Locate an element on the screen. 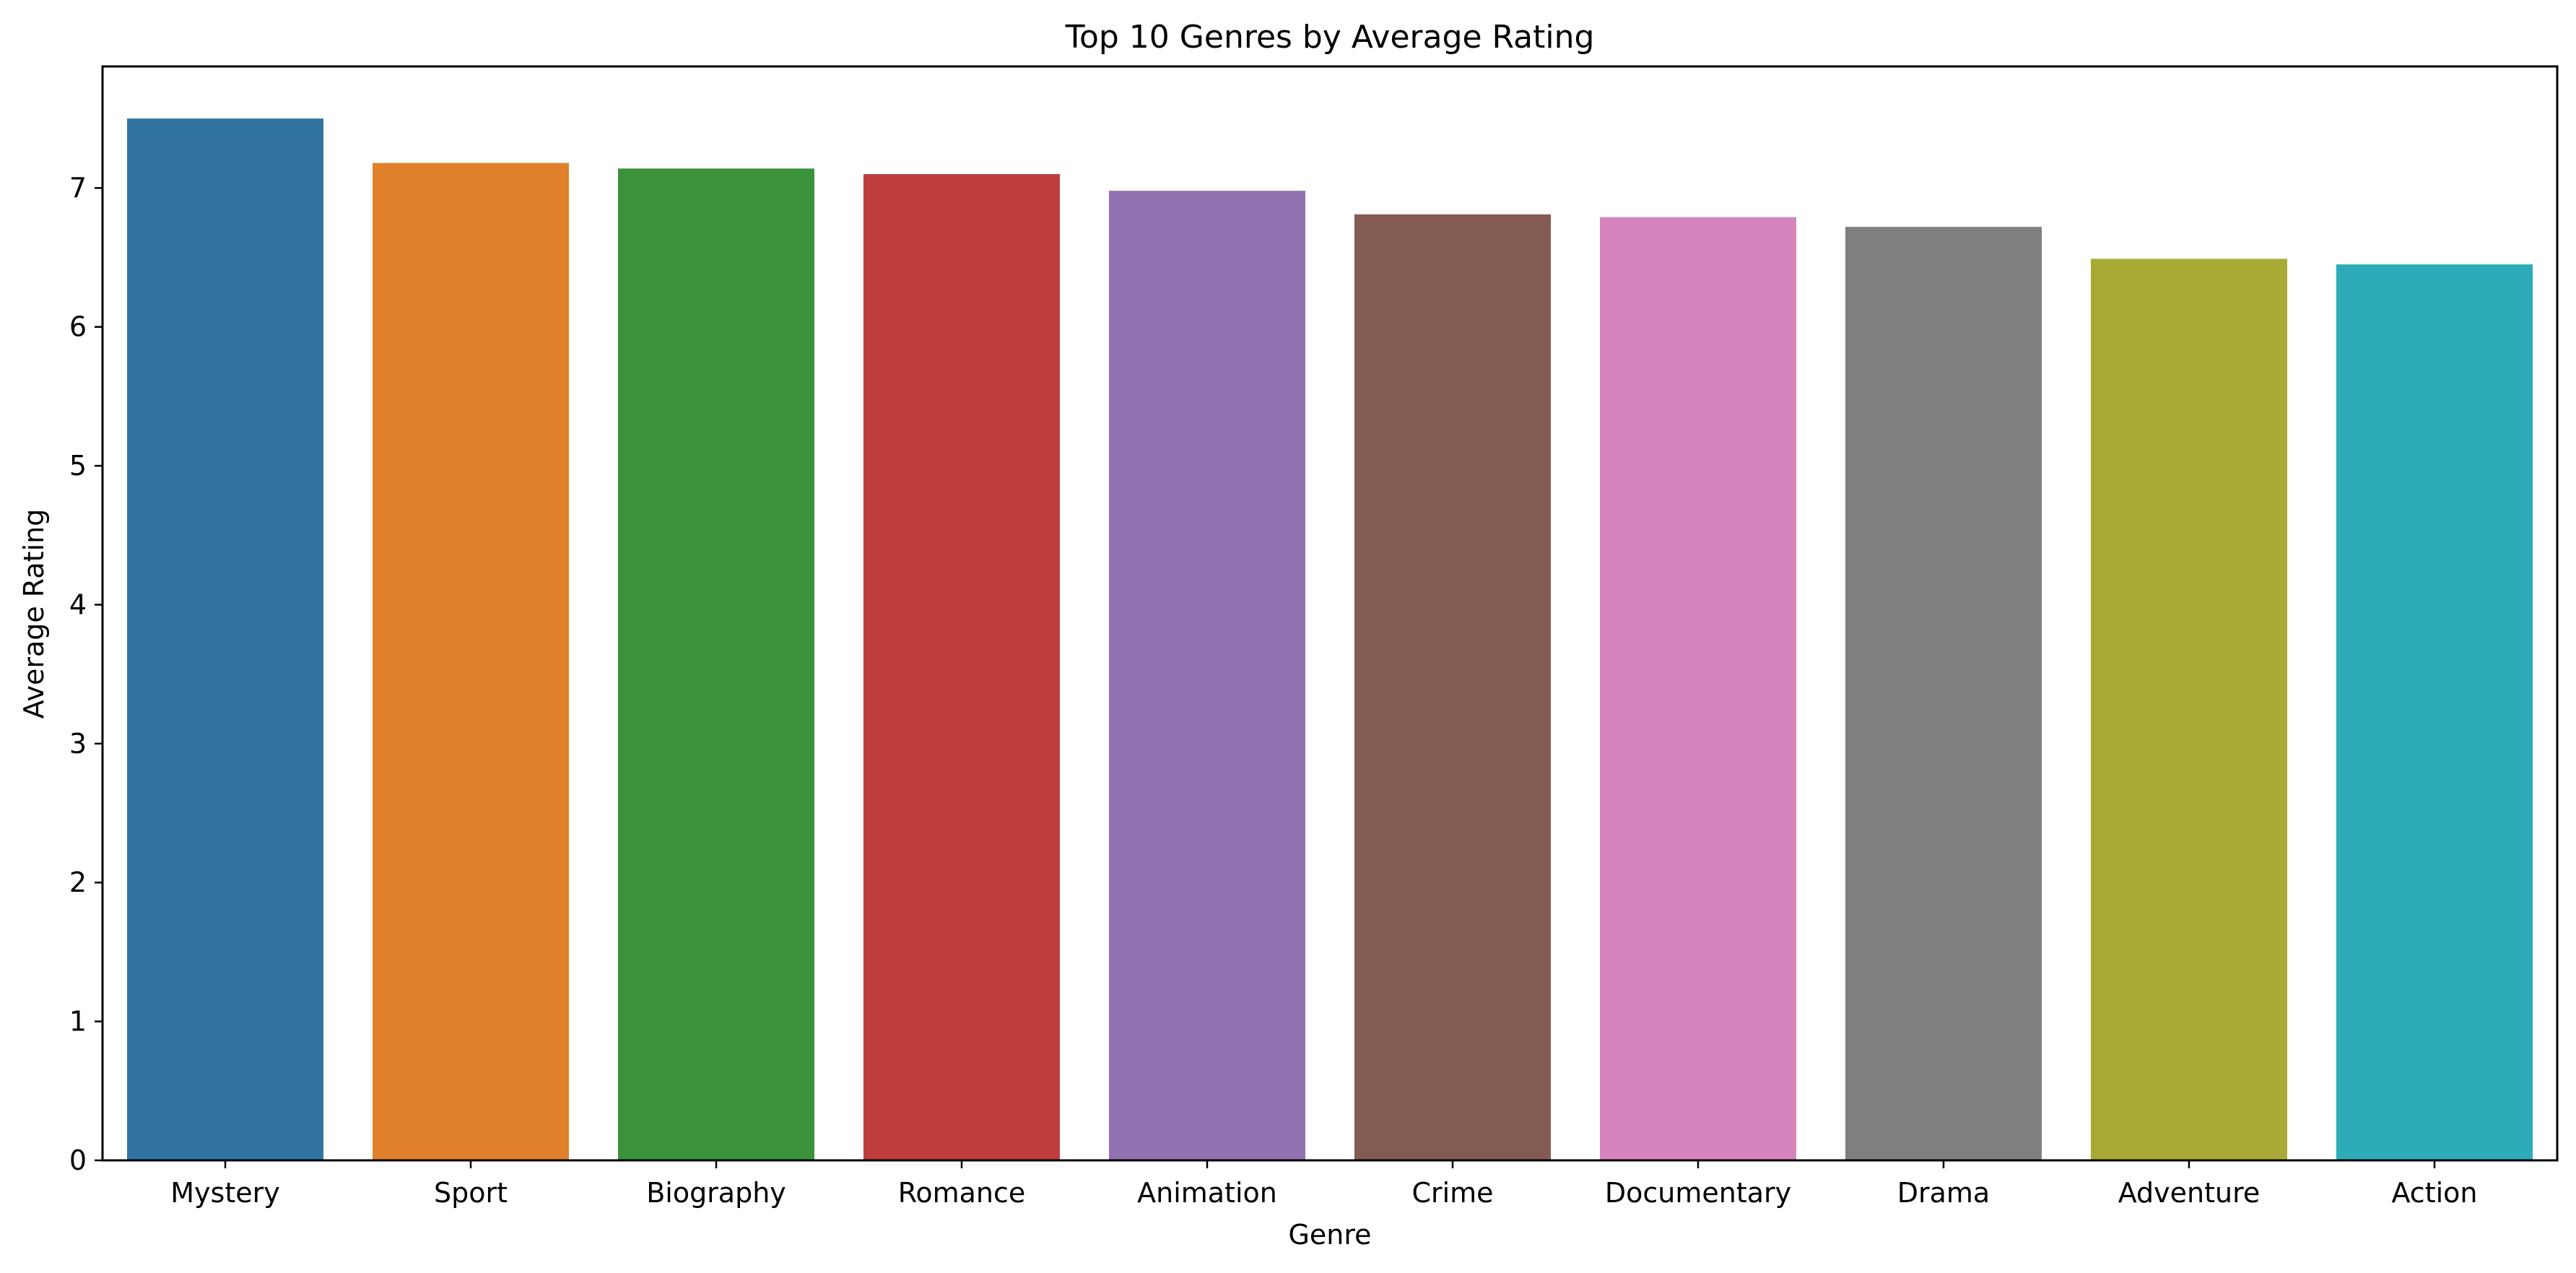 The width and height of the screenshot is (2576, 1273). bar-adventure is located at coordinates (2189, 709).